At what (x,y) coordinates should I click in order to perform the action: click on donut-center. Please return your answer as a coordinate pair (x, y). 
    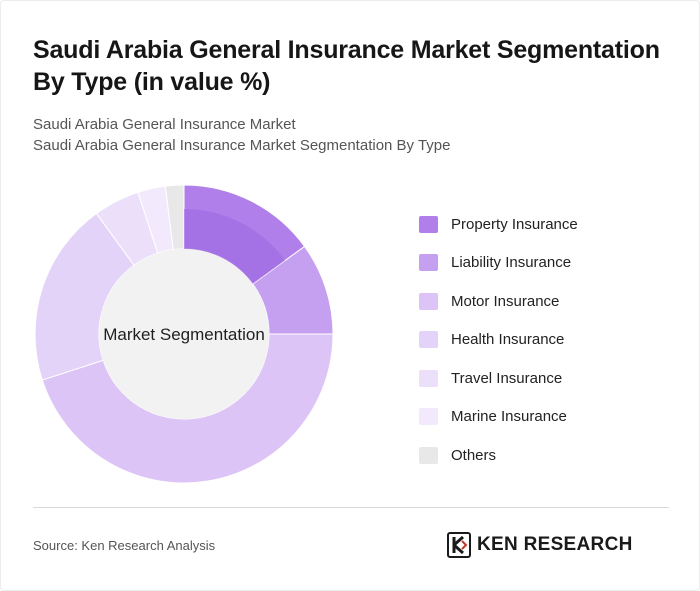
    Looking at the image, I should click on (184, 334).